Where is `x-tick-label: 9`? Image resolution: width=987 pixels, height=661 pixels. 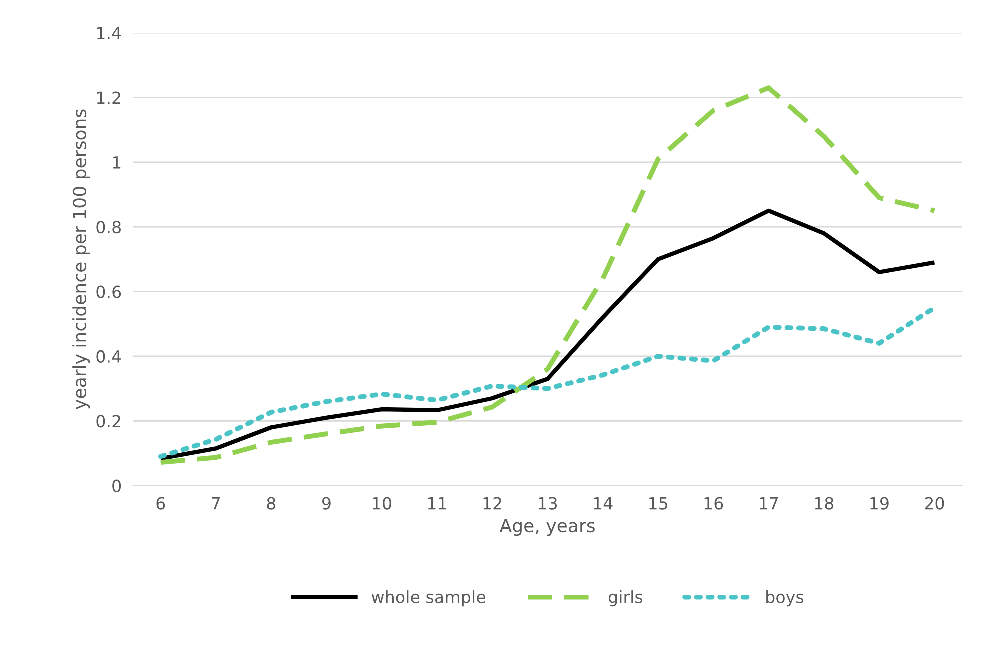 x-tick-label: 9 is located at coordinates (326, 503).